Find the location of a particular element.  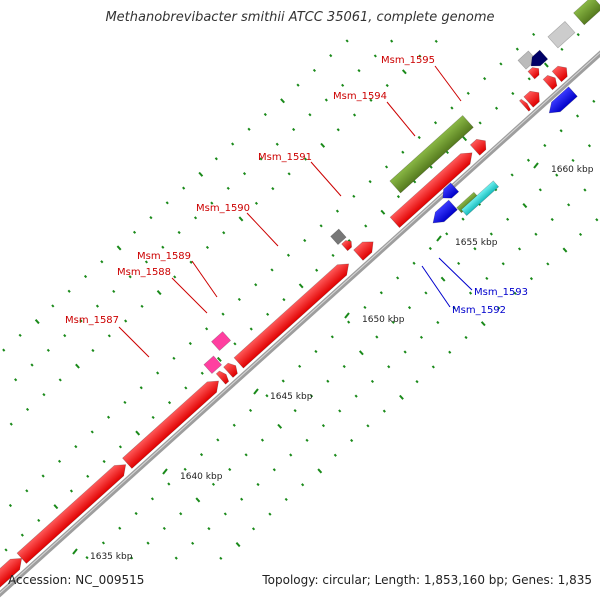

tick-label: 1635 kbp is located at coordinates (111, 557).